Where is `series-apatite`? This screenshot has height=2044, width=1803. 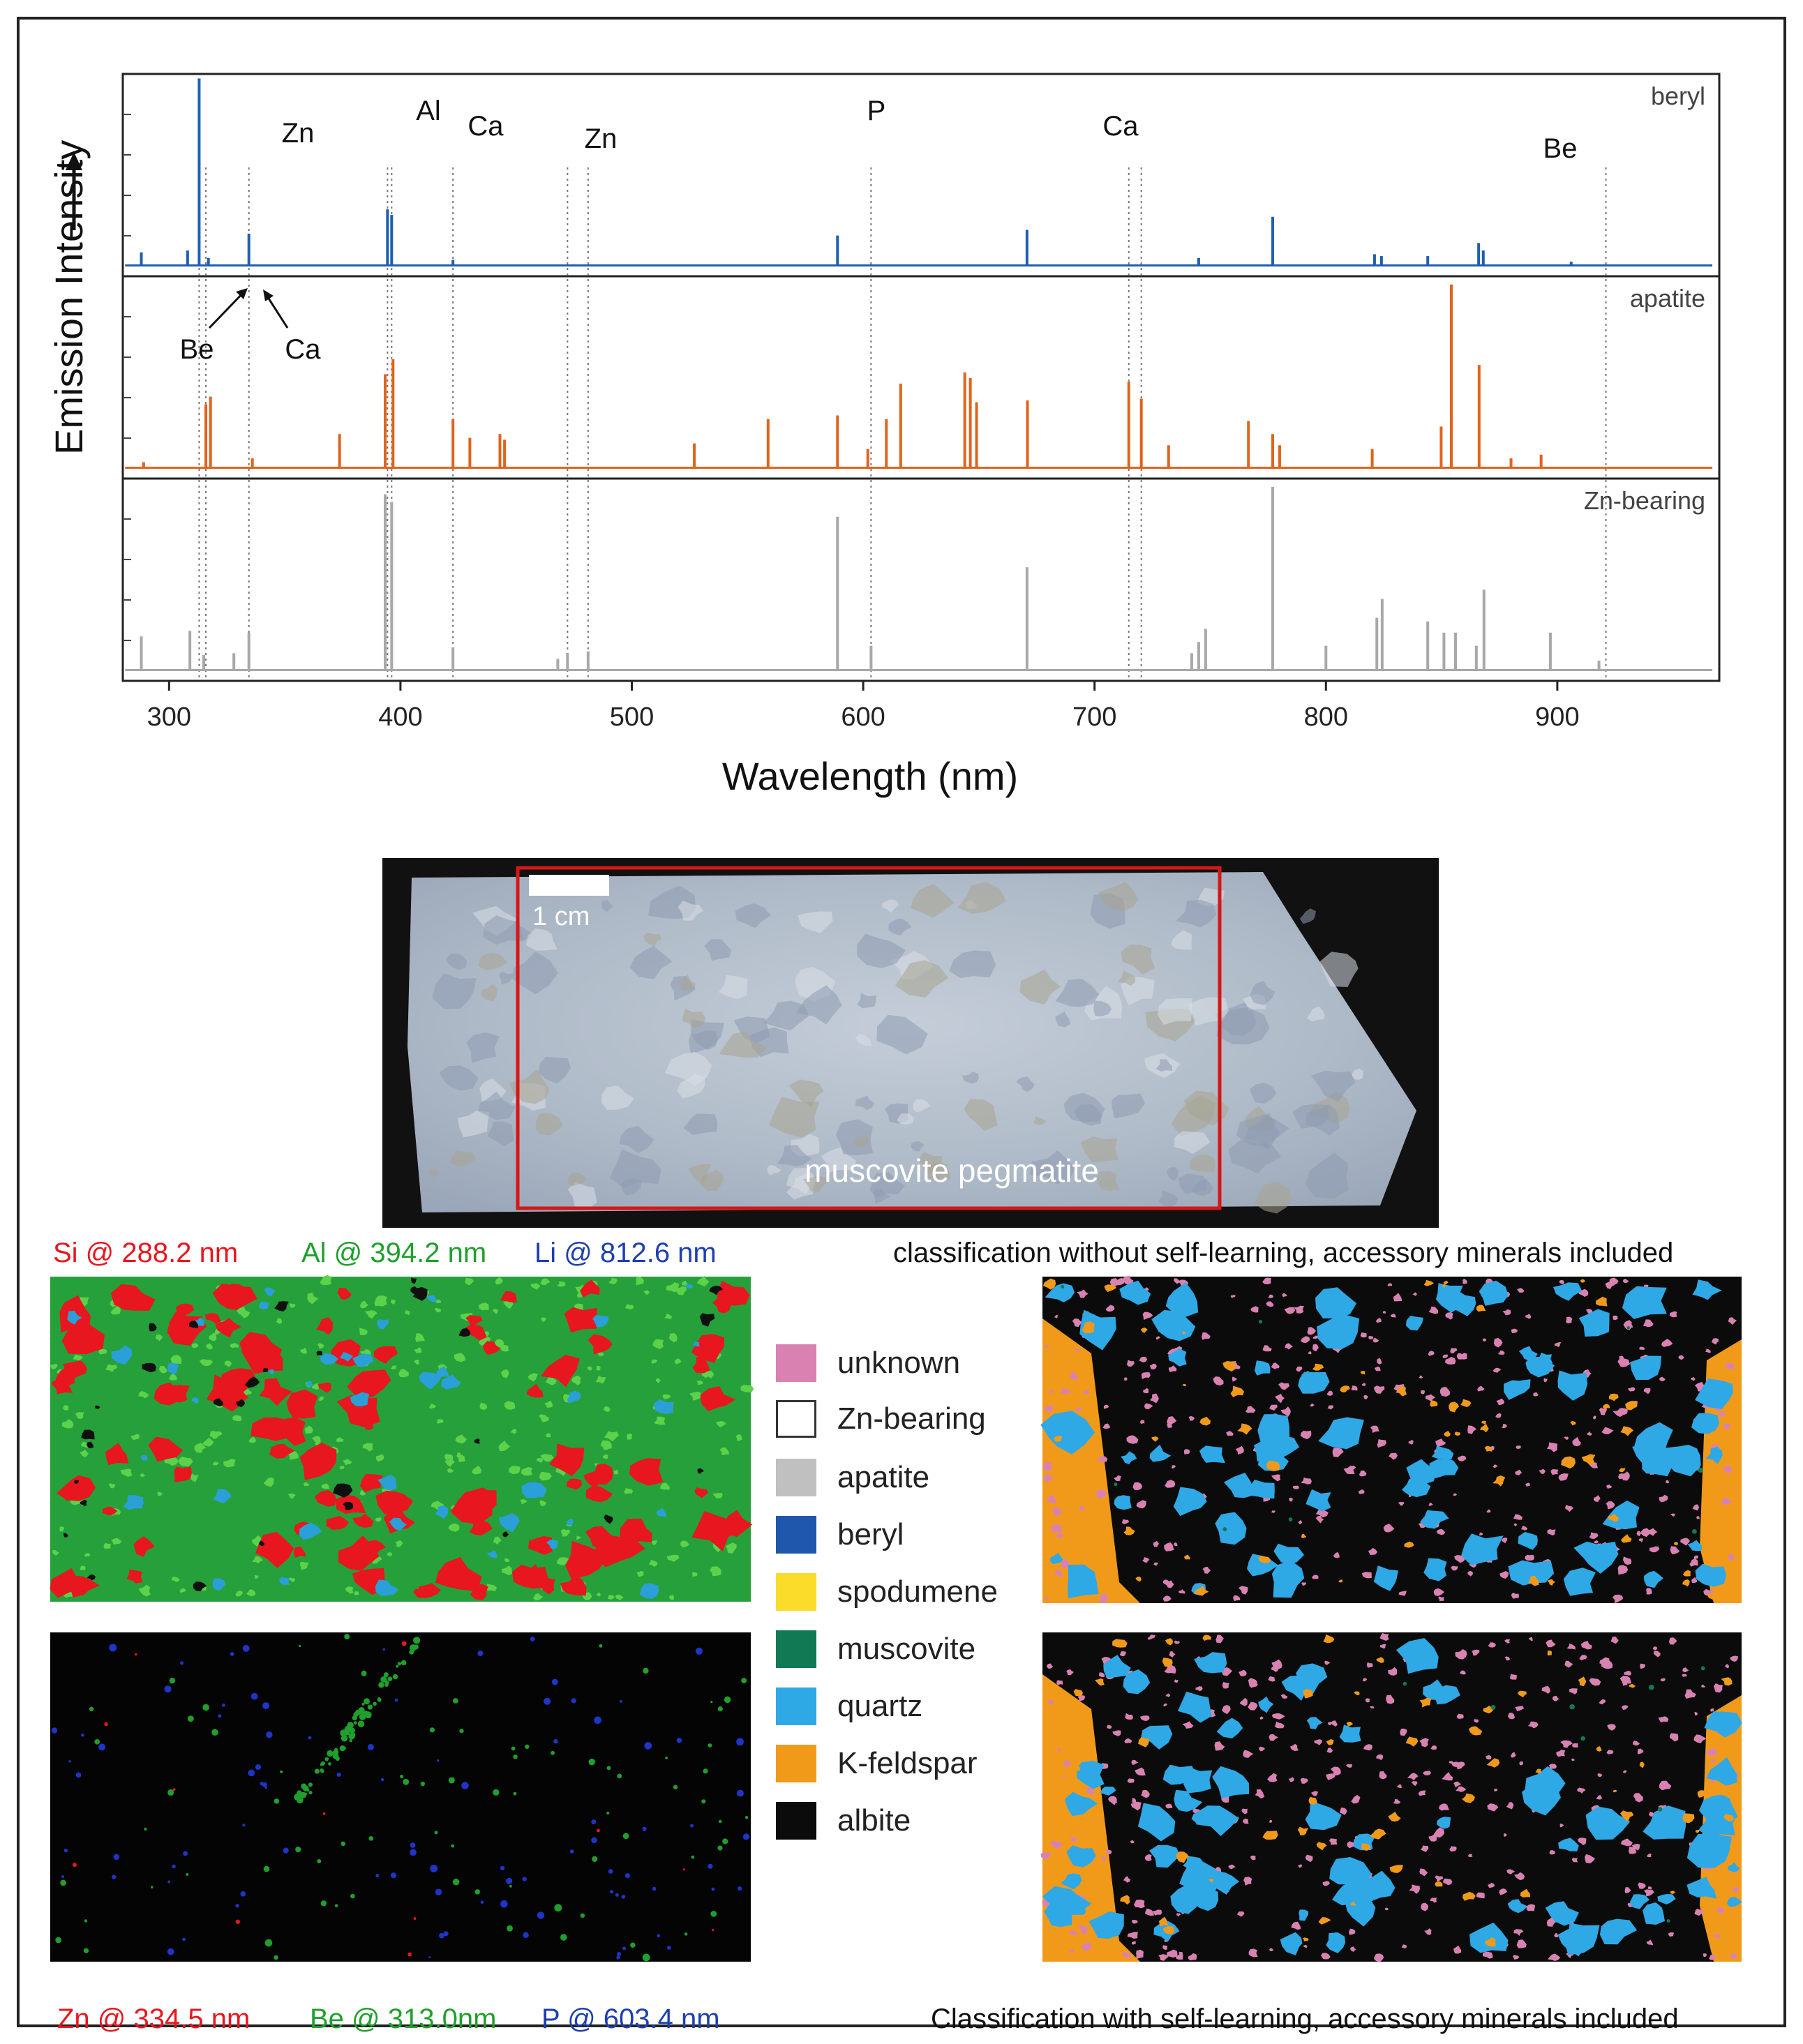 series-apatite is located at coordinates (919, 376).